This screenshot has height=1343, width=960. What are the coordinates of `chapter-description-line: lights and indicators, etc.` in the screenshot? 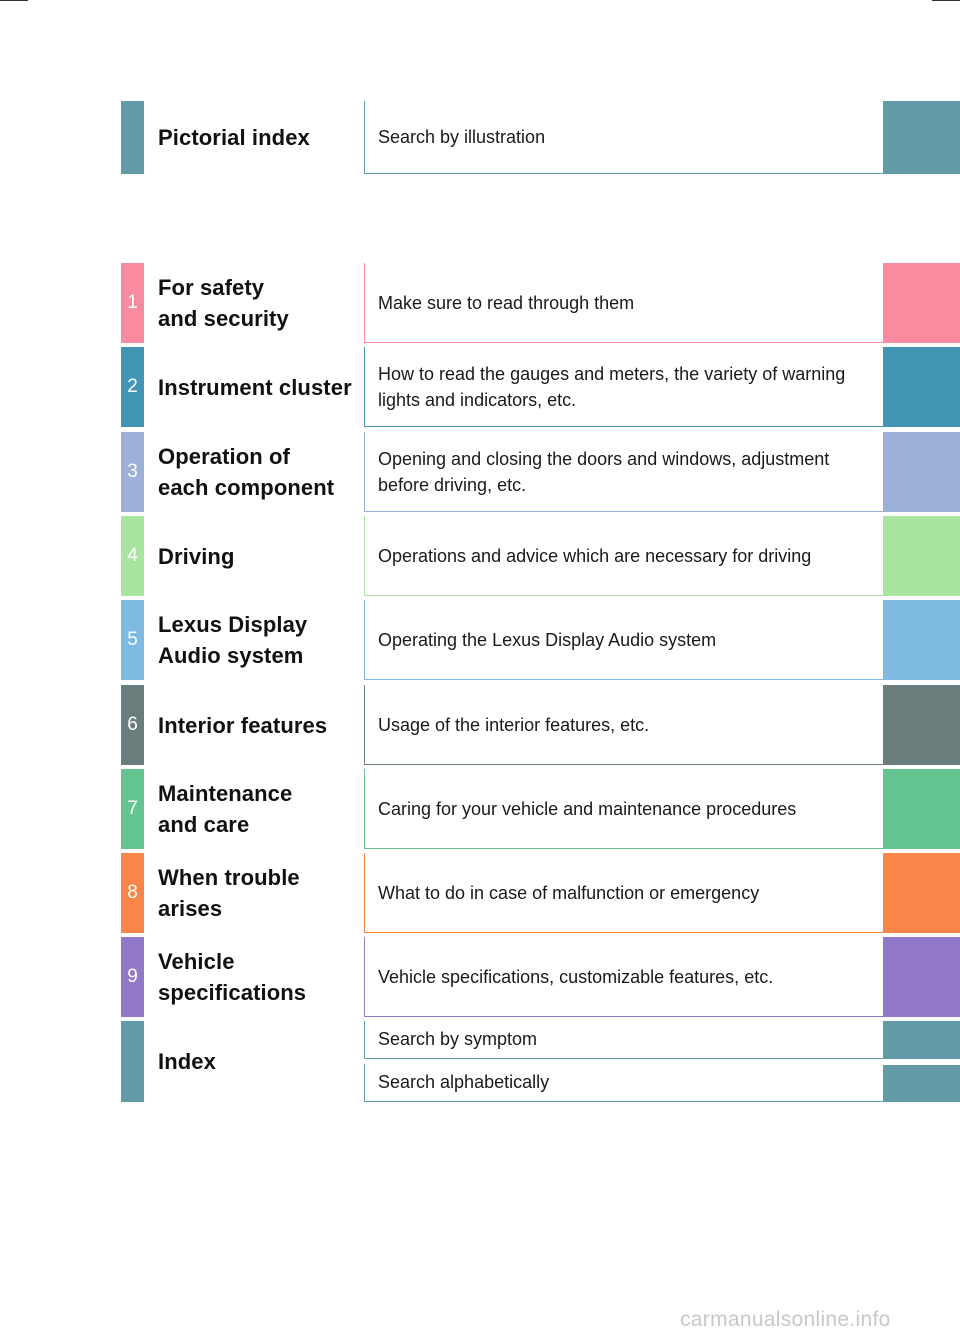 It's located at (477, 399).